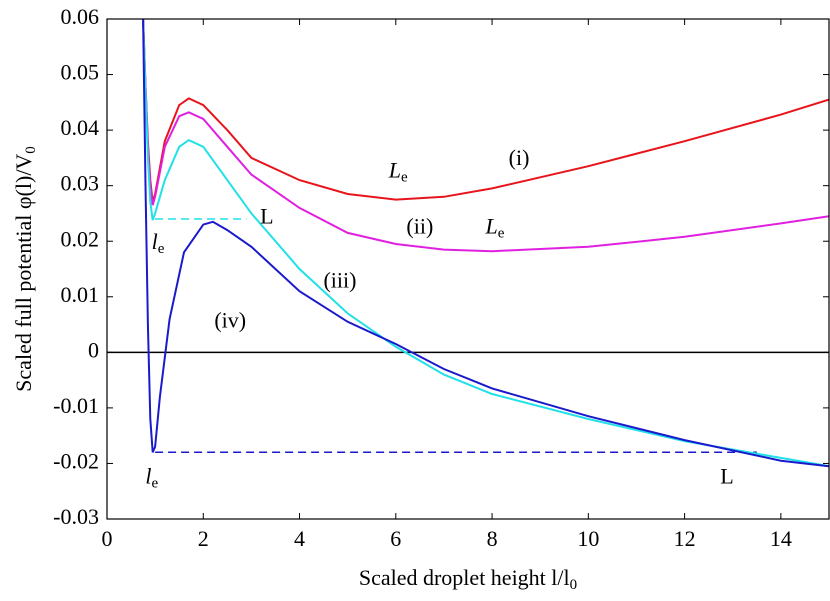 The image size is (830, 601). What do you see at coordinates (80, 294) in the screenshot?
I see `y-tick-label: 0.01` at bounding box center [80, 294].